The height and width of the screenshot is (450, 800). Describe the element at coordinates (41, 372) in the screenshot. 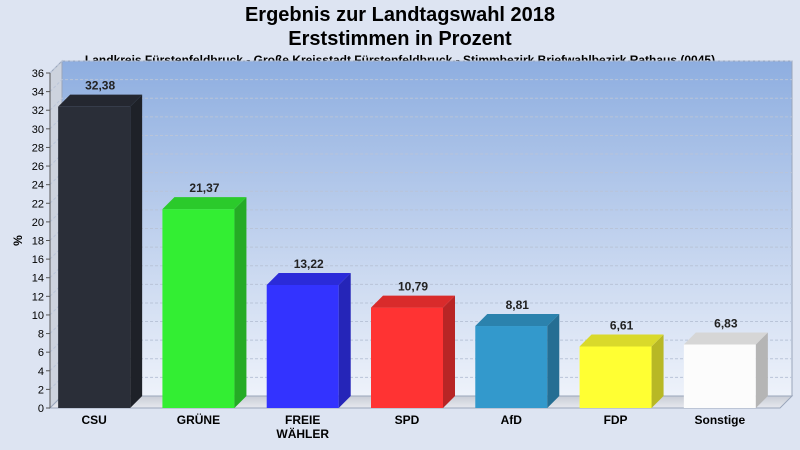

I see `y-tick-label: 4` at that location.